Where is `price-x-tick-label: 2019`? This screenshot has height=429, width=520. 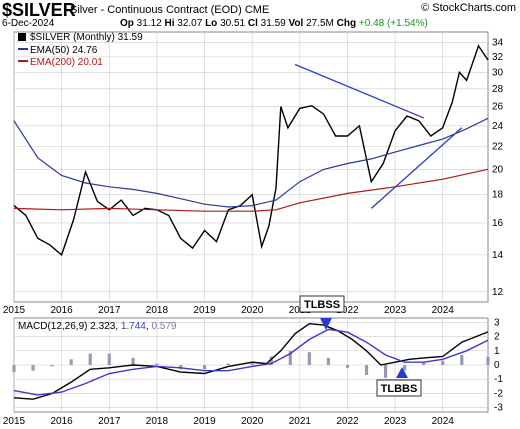
price-x-tick-label: 2019 is located at coordinates (204, 310).